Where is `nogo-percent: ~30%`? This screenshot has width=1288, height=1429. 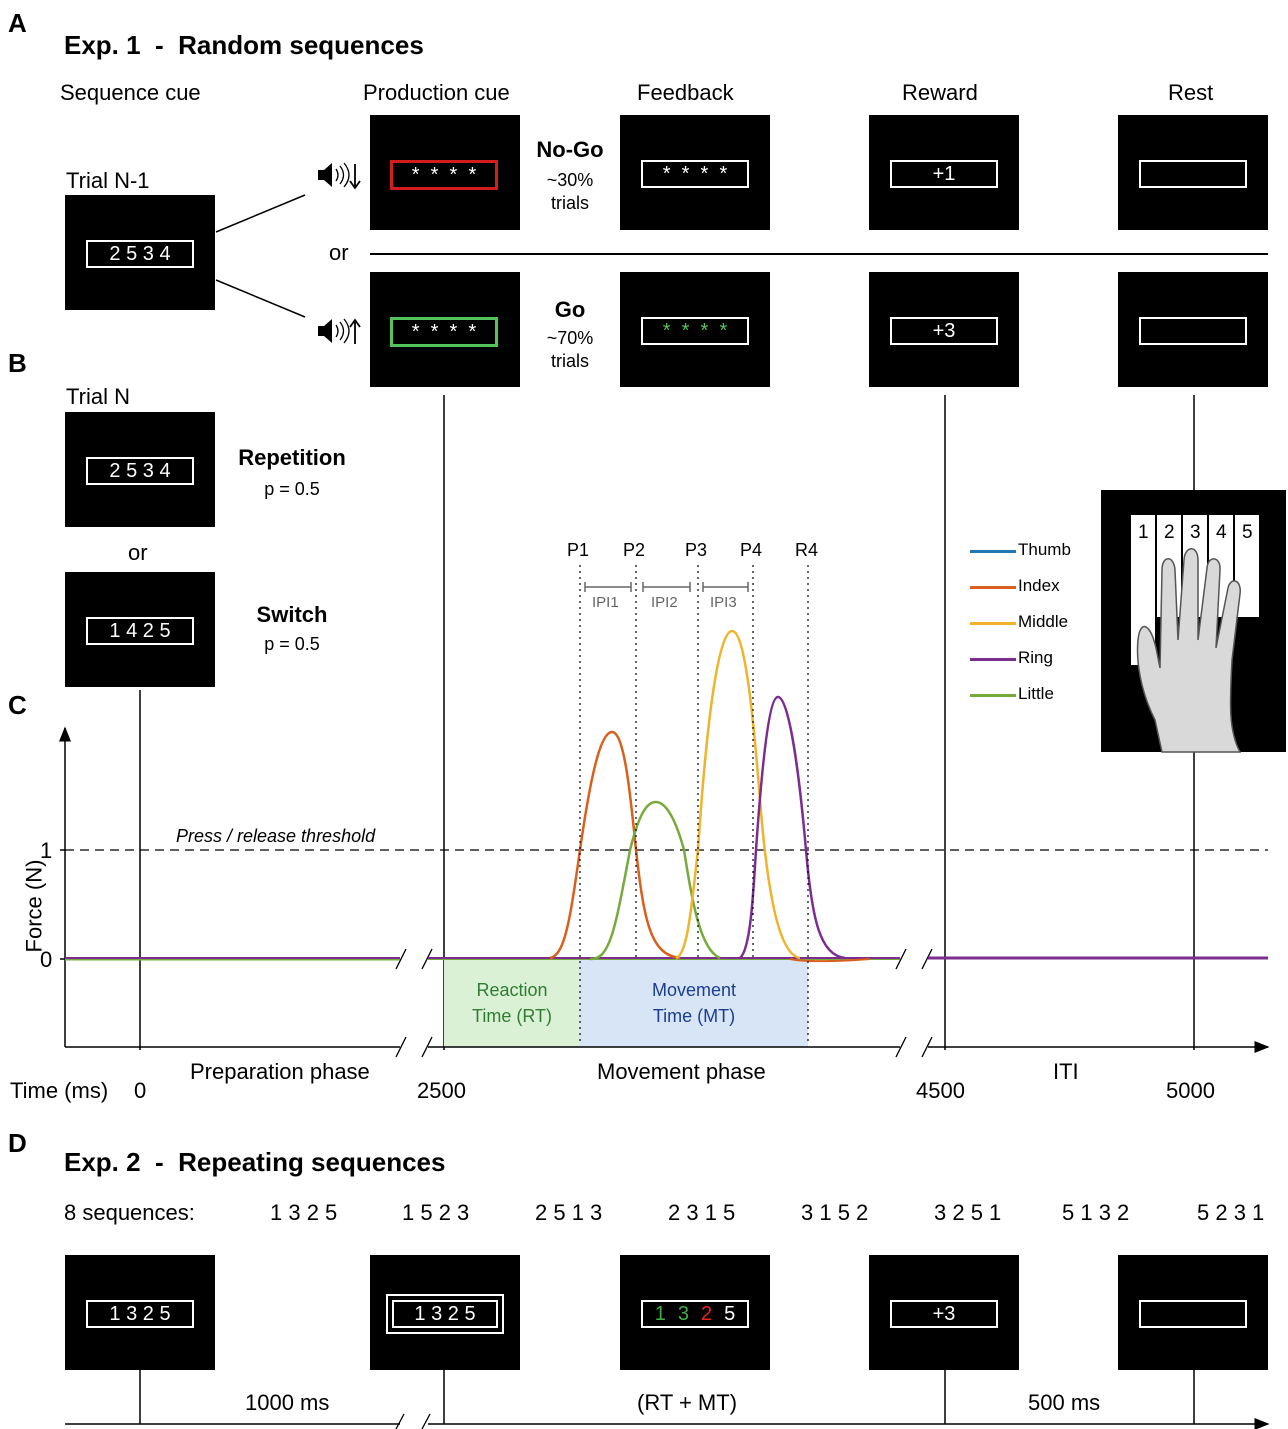
nogo-percent: ~30% is located at coordinates (570, 180).